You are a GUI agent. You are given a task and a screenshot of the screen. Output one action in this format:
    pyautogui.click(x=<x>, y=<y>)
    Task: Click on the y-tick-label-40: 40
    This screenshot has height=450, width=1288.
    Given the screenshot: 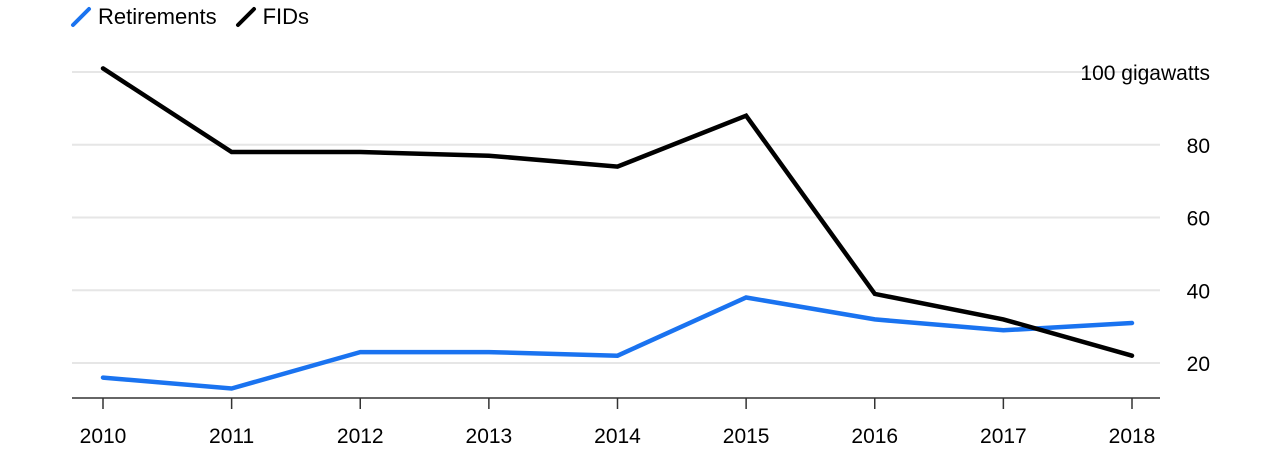 What is the action you would take?
    pyautogui.click(x=1198, y=291)
    